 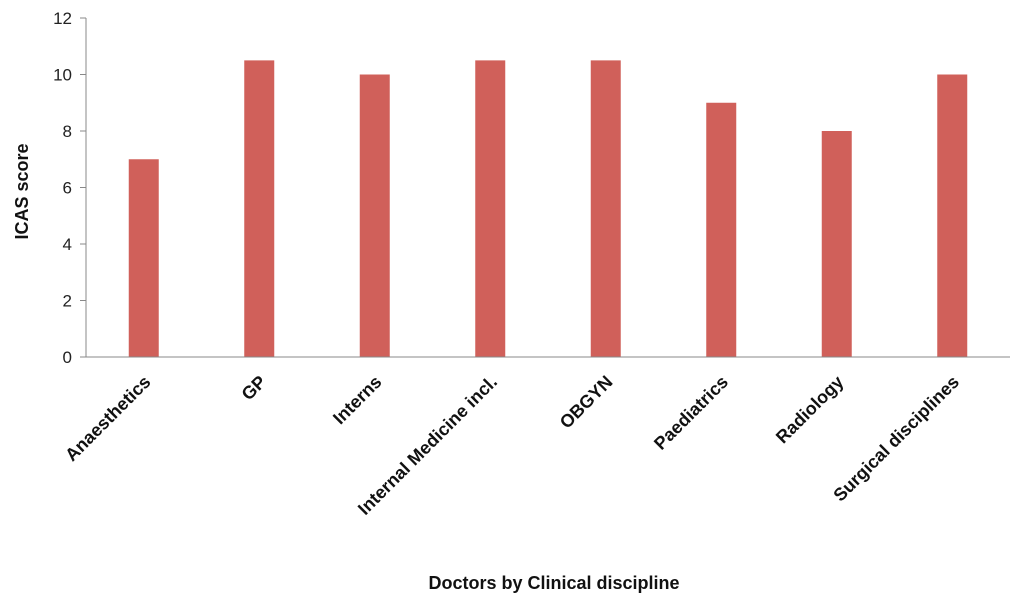 What do you see at coordinates (254, 388) in the screenshot?
I see `x-category-label: GP` at bounding box center [254, 388].